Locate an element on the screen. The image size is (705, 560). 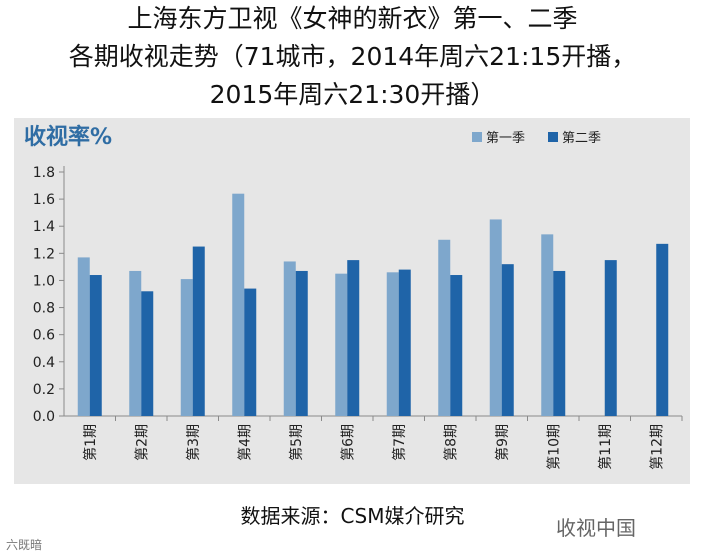
y-tick-label: 0.8 is located at coordinates (44, 309).